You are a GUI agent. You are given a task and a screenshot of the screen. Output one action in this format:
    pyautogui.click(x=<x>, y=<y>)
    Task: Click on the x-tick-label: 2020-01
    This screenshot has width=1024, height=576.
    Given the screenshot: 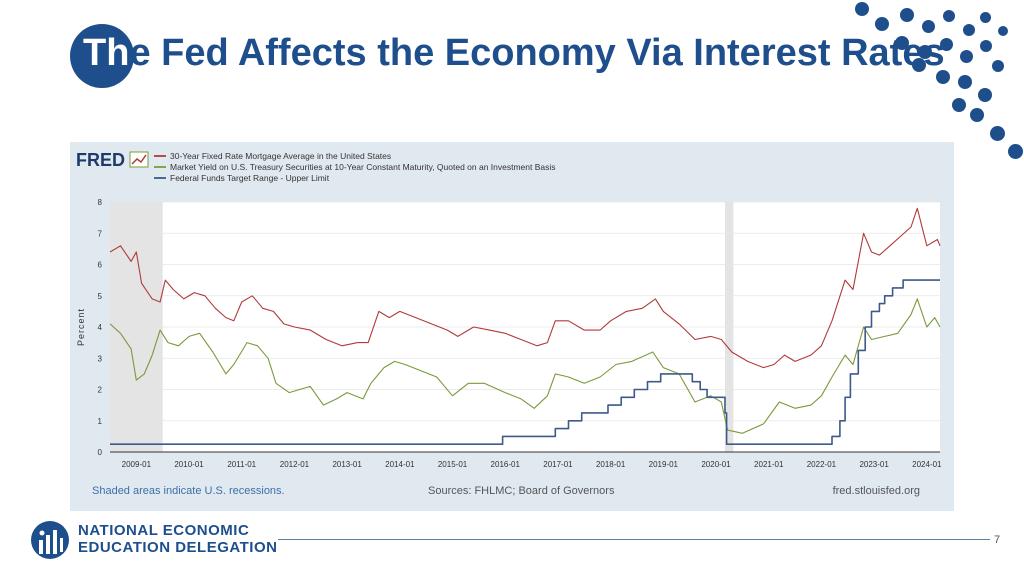 What is the action you would take?
    pyautogui.click(x=716, y=464)
    